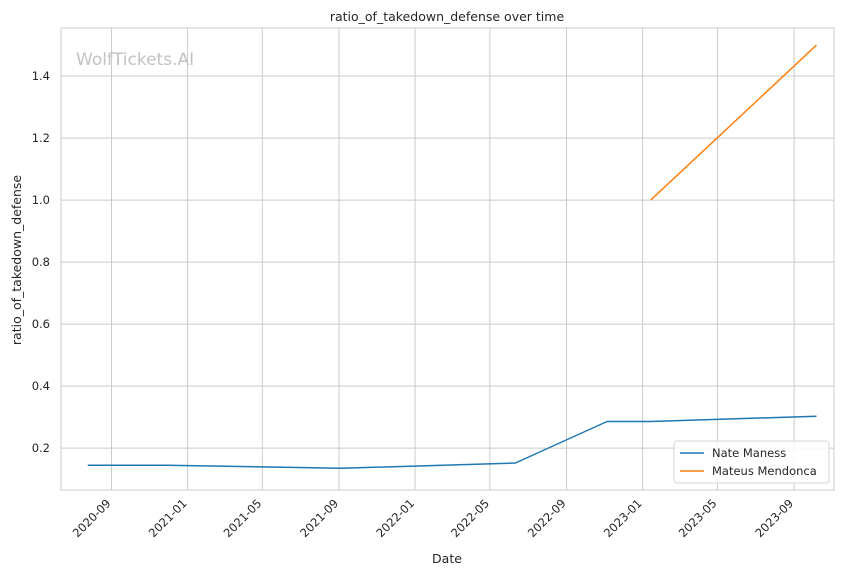  What do you see at coordinates (774, 518) in the screenshot?
I see `x-tick-label: 2023-09` at bounding box center [774, 518].